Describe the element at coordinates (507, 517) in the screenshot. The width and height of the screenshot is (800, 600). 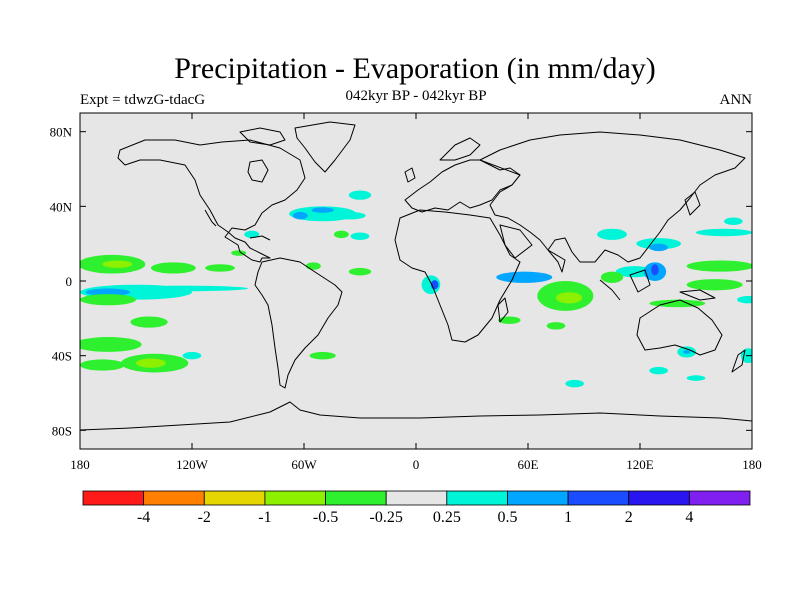
I see `colorbar-label: 0.5` at that location.